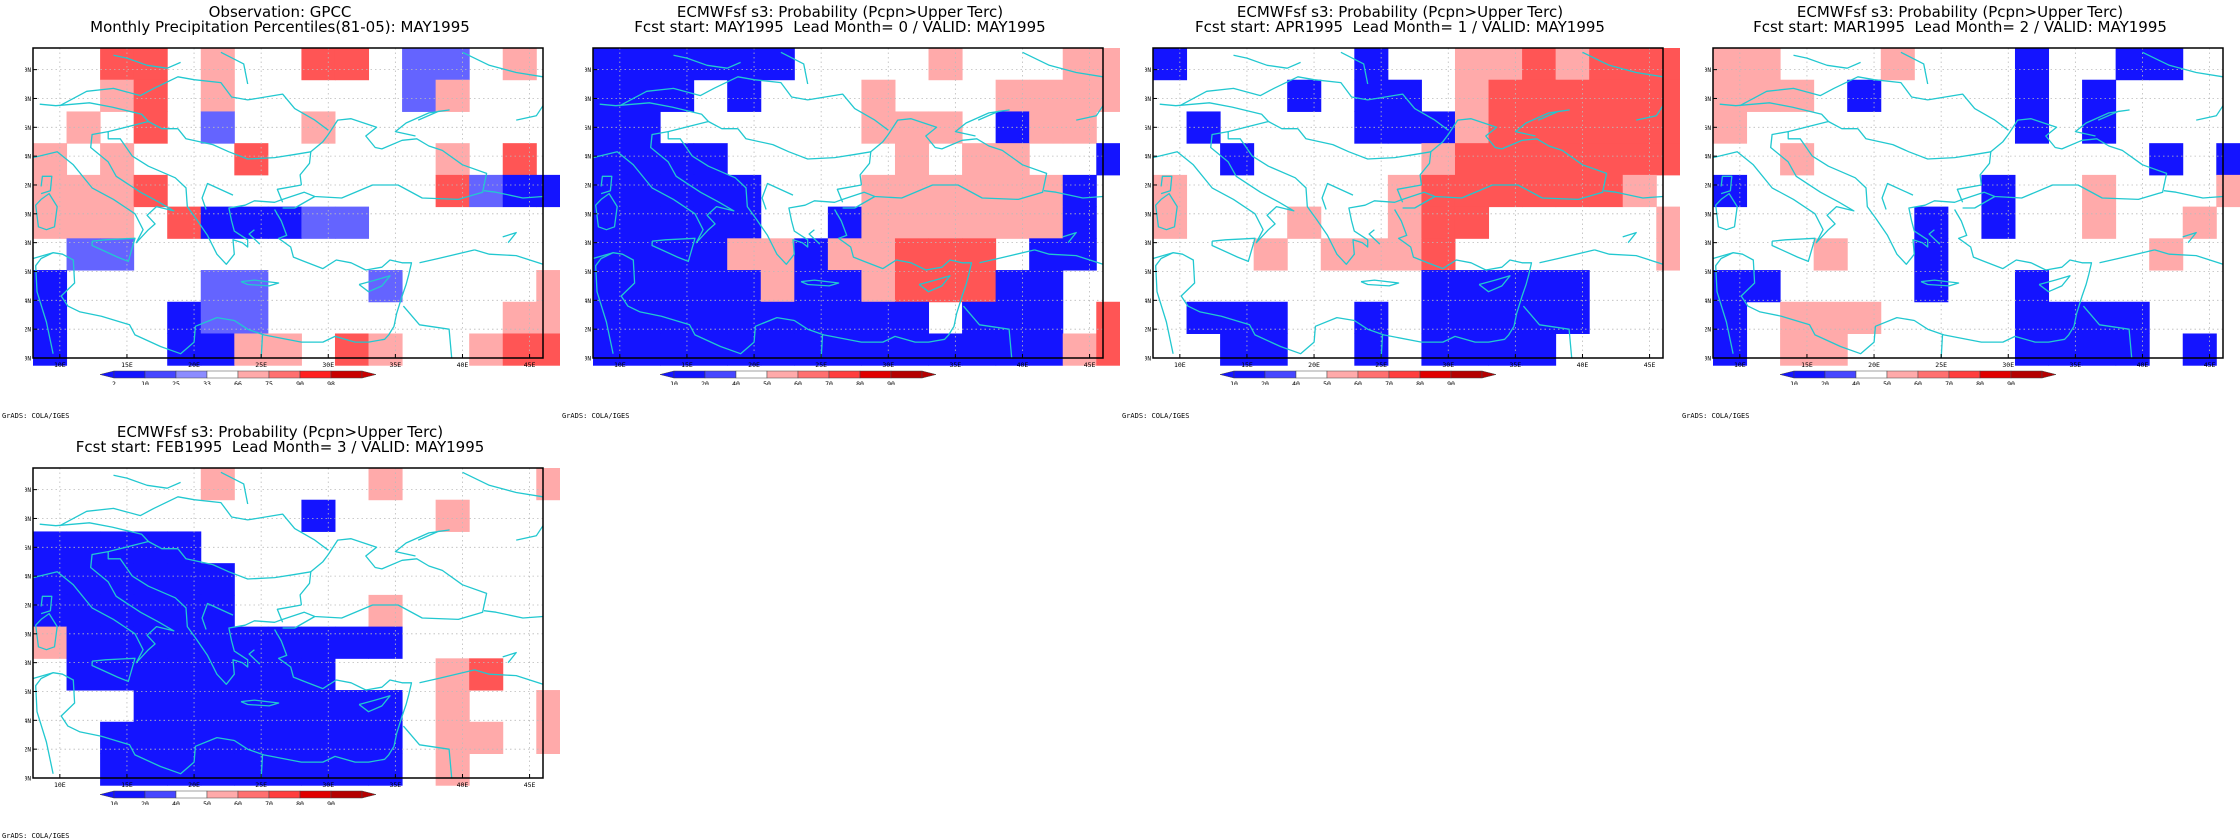 The image size is (2240, 840). I want to click on longitude-tick-label: 35E, so click(395, 785).